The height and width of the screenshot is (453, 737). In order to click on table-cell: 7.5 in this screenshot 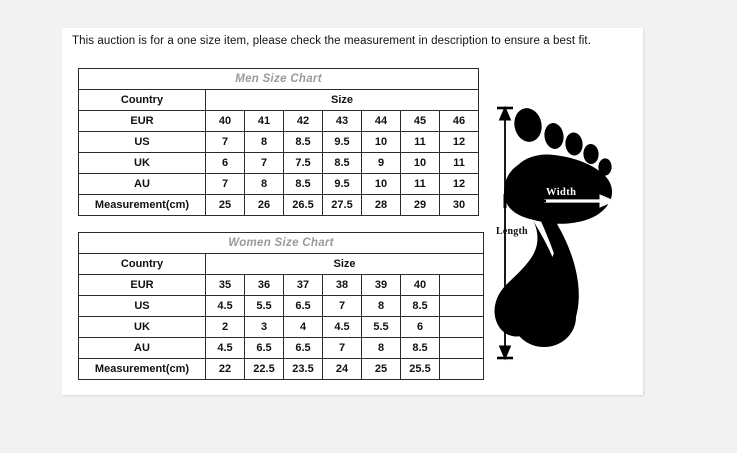, I will do `click(303, 163)`.